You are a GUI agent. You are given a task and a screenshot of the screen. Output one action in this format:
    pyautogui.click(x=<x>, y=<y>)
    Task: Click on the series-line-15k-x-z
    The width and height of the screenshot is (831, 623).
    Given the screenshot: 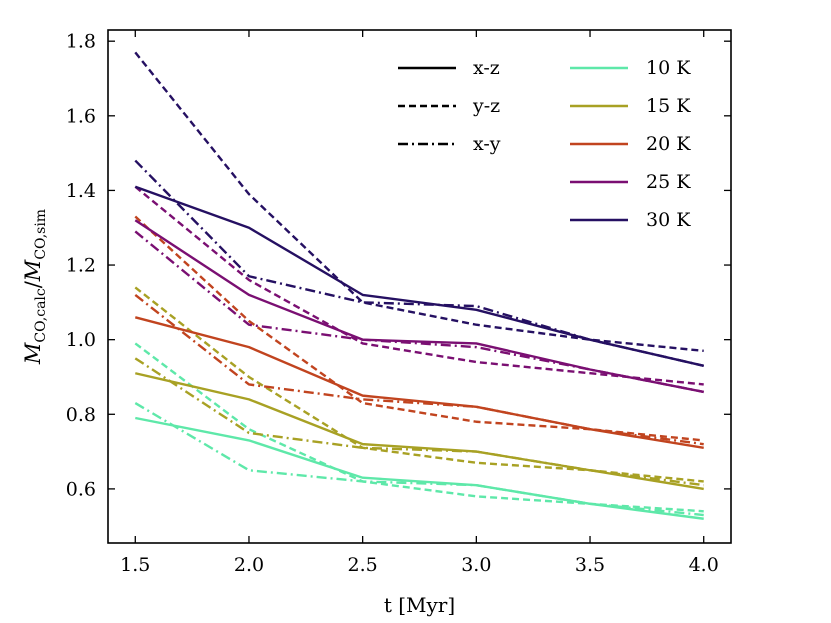 What is the action you would take?
    pyautogui.click(x=419, y=431)
    